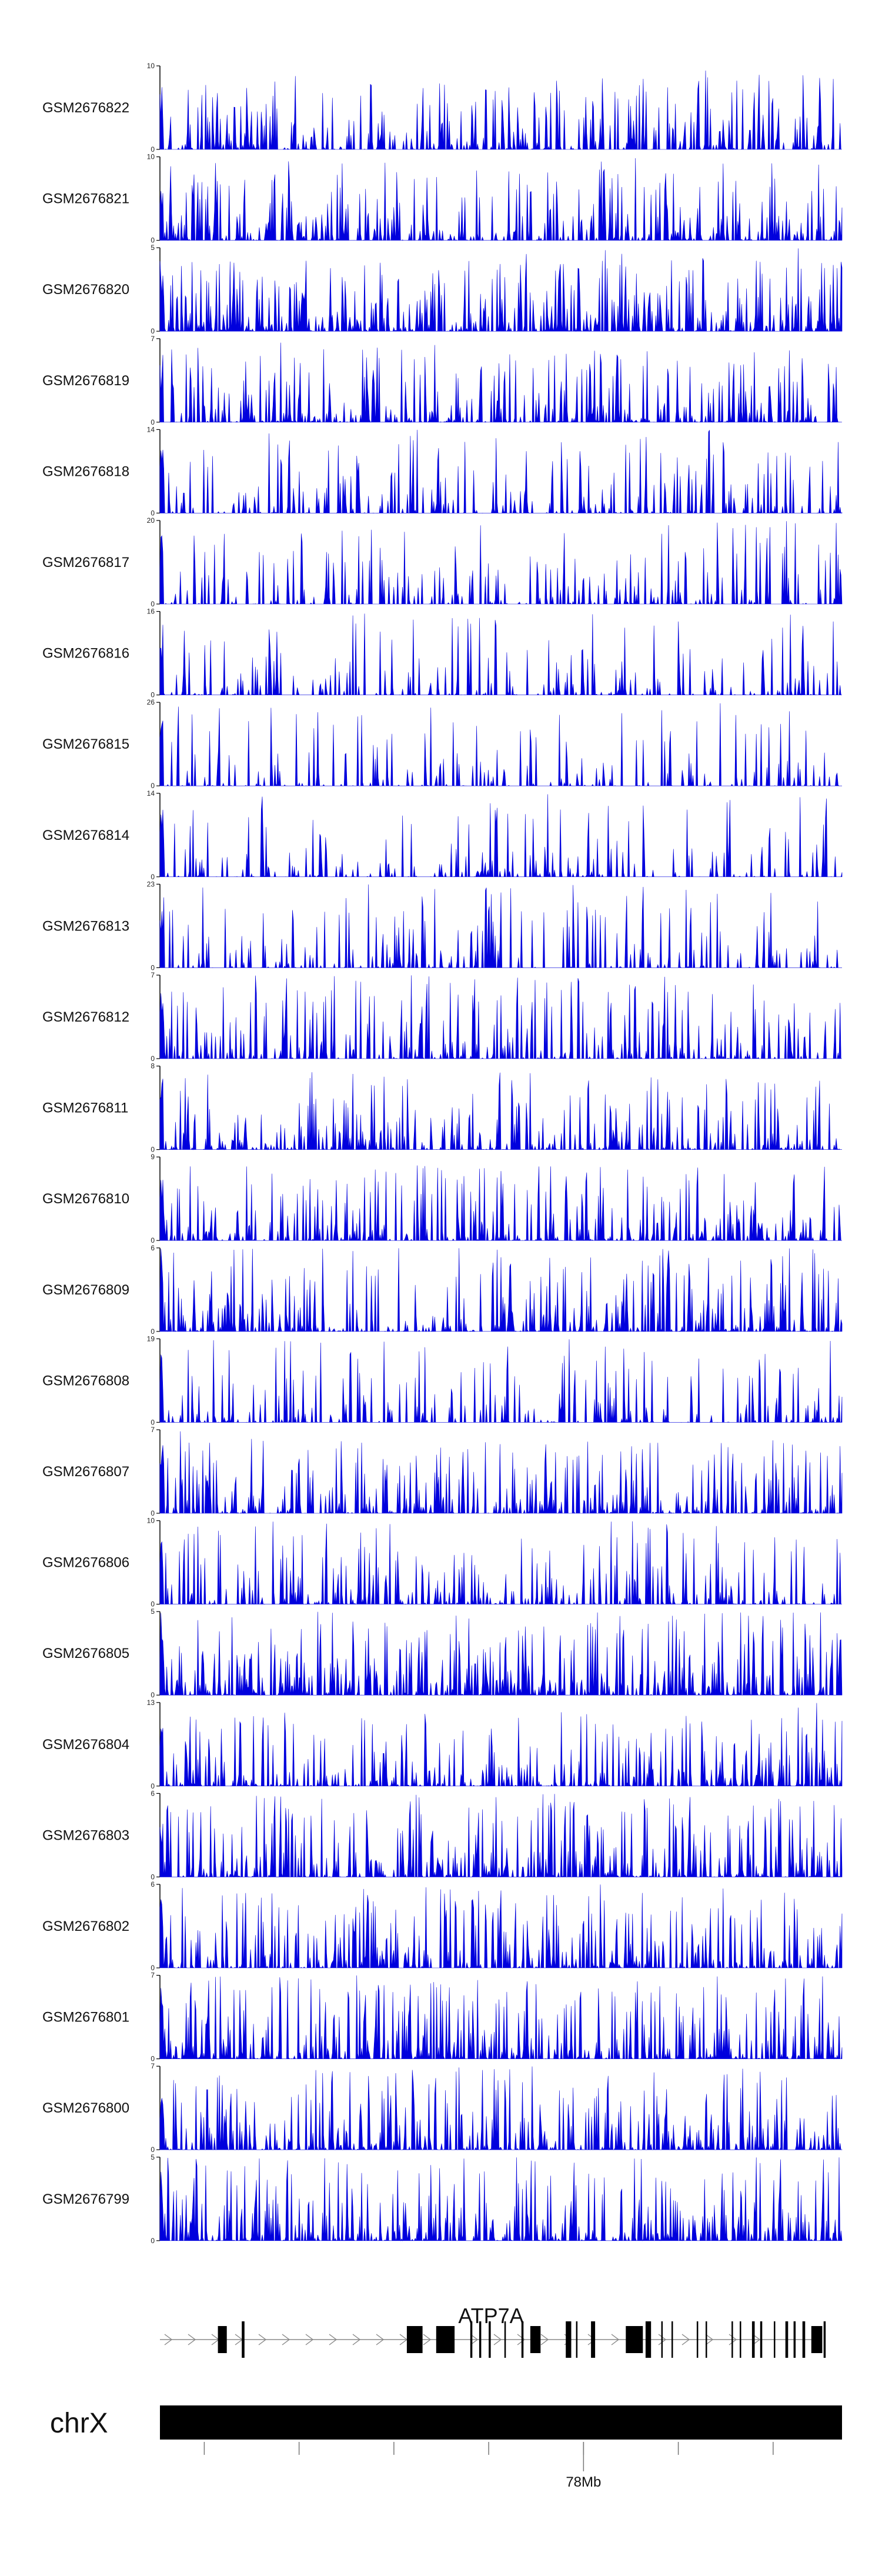  I want to click on track-GSM2676800: GSM2676800 7 0, so click(442, 2108).